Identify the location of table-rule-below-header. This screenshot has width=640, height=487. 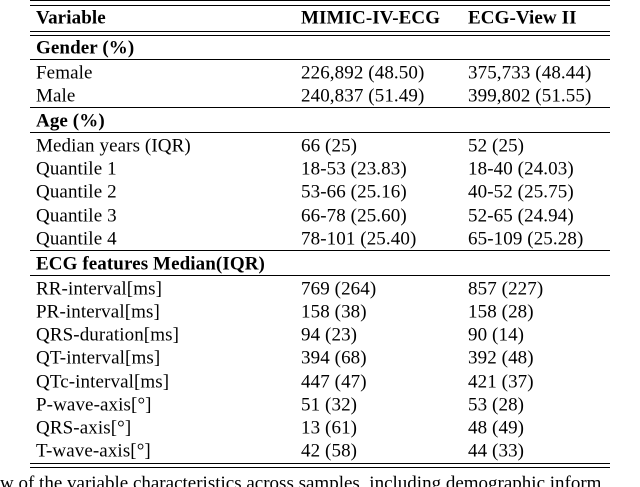
(320, 33).